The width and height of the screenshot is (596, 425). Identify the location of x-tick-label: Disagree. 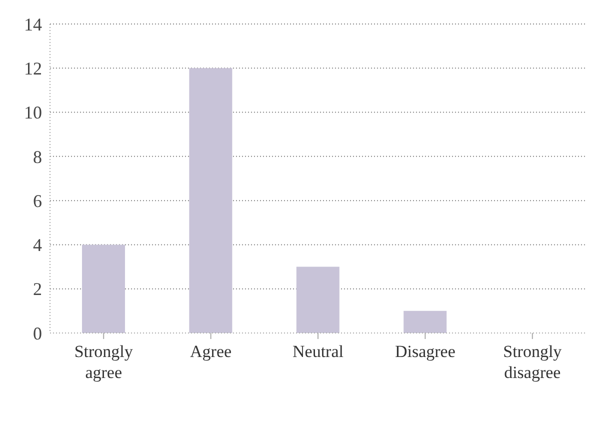
(425, 351).